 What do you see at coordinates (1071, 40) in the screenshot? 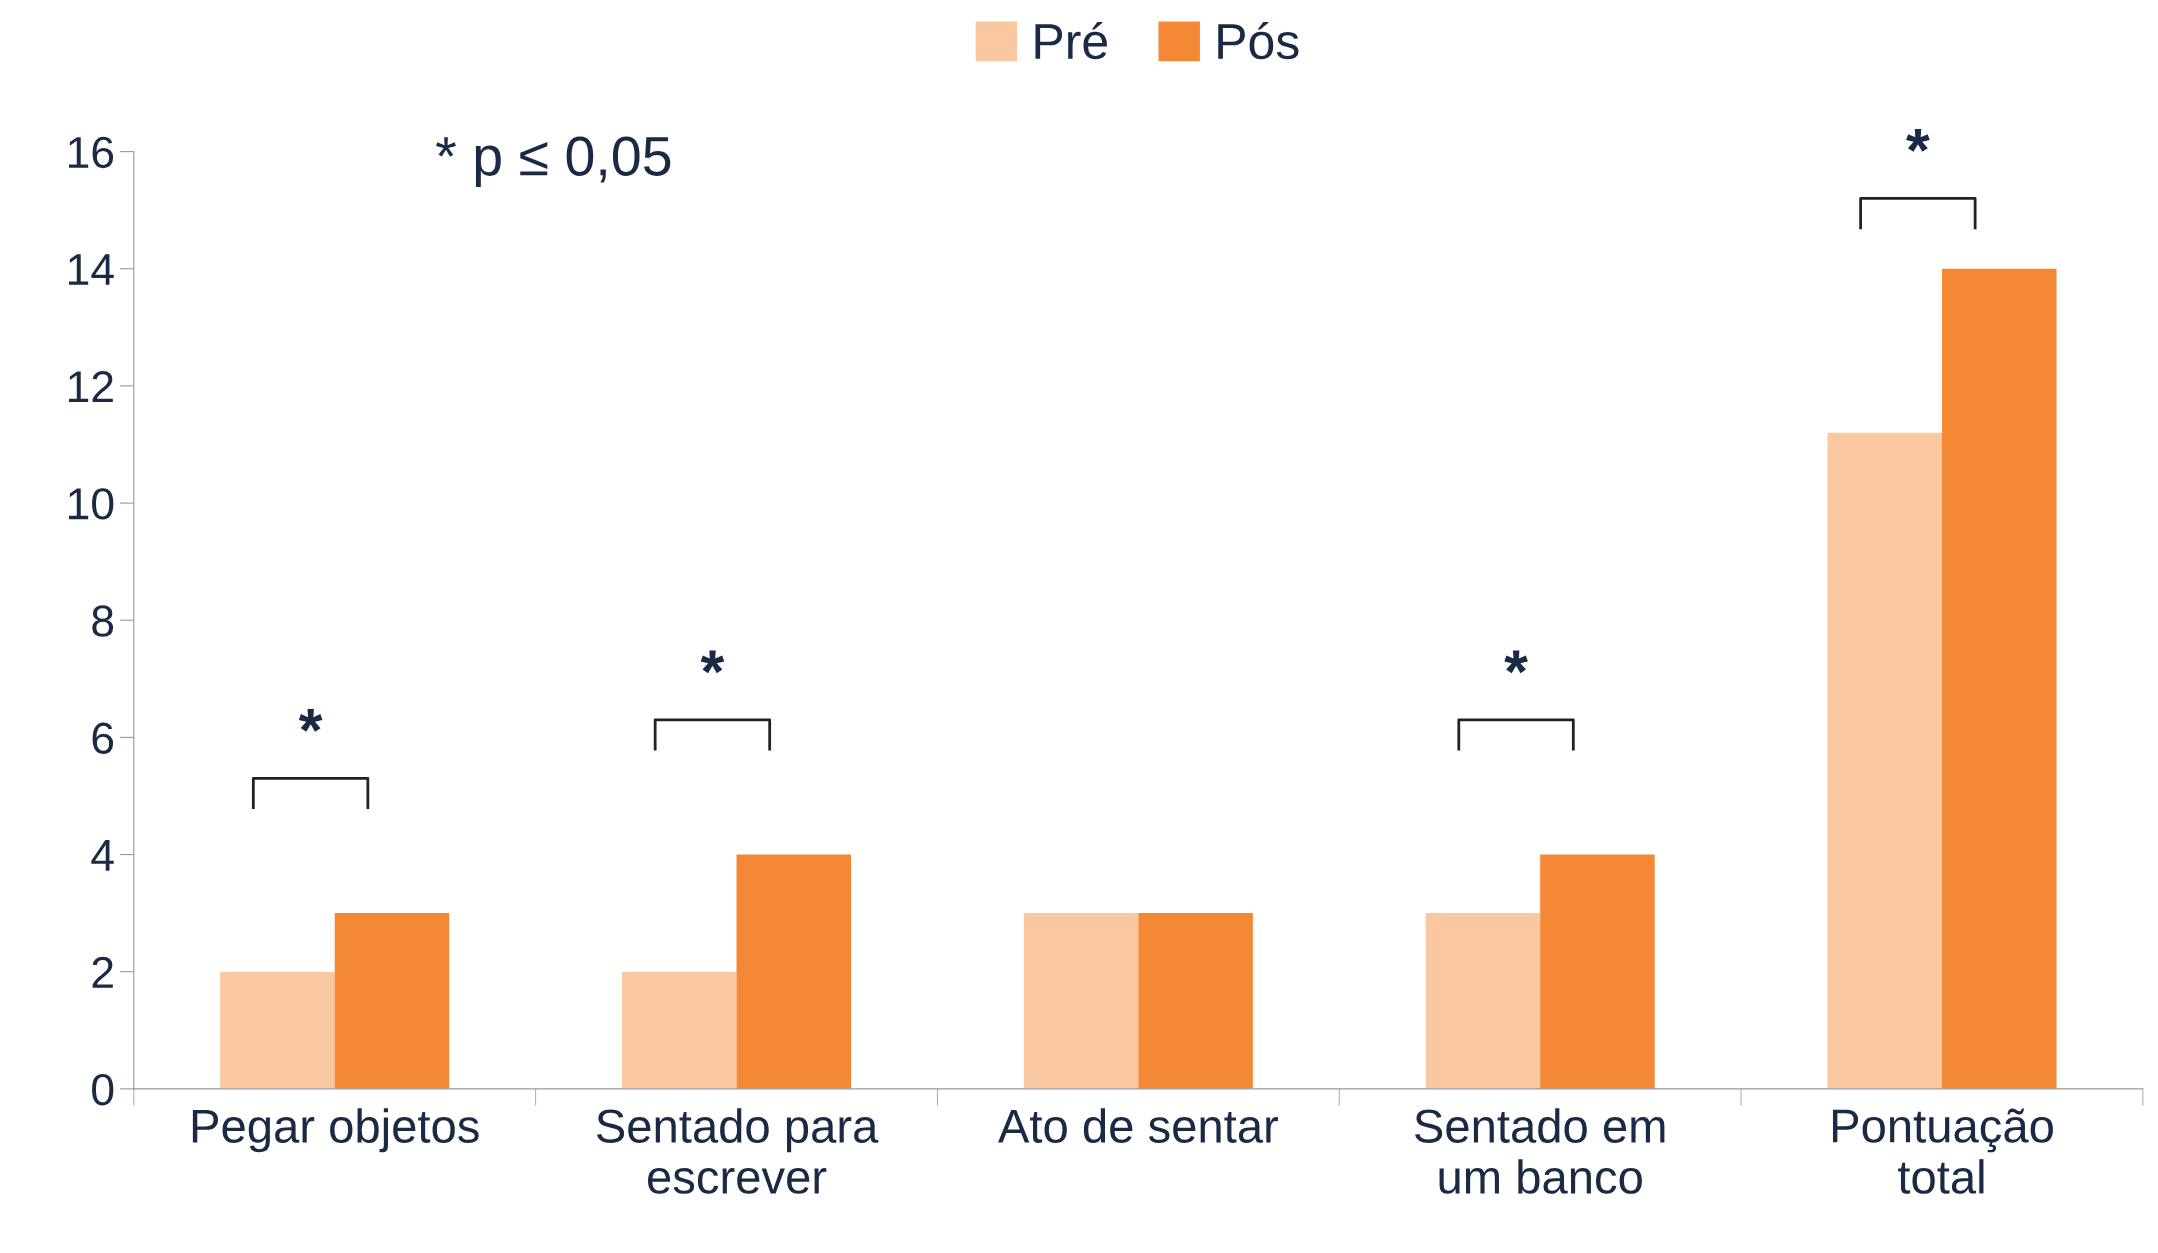
I see `legend-label: Pré` at bounding box center [1071, 40].